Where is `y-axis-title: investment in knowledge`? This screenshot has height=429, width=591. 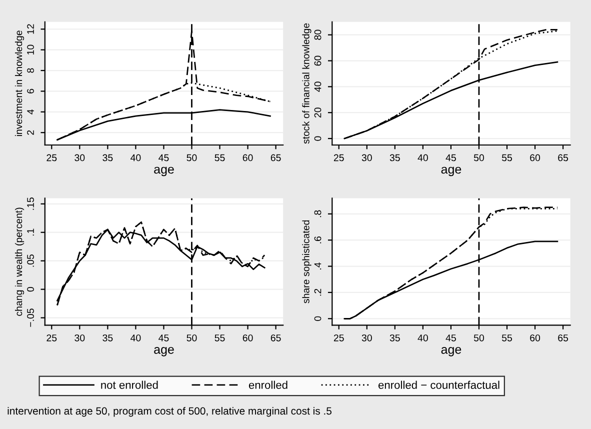
y-axis-title: investment in knowledge is located at coordinates (19, 83).